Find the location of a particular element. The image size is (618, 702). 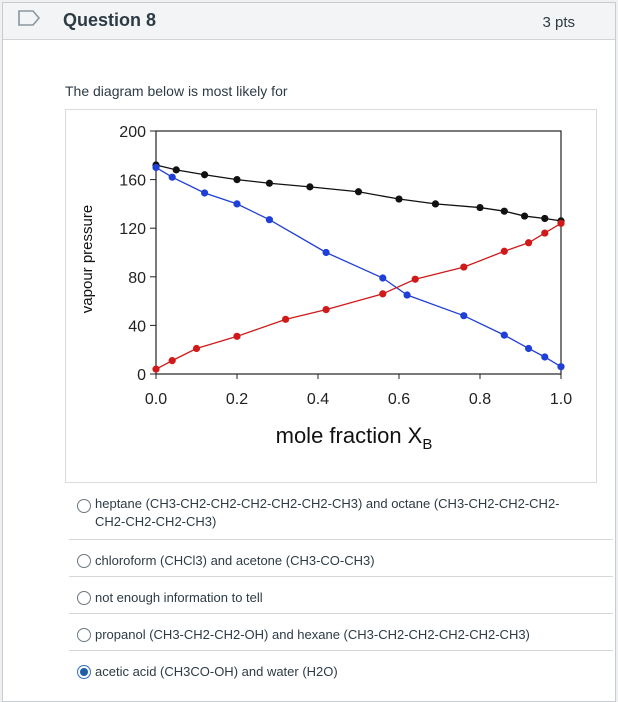

x-axis-title-text: mole fraction X is located at coordinates (349, 435).